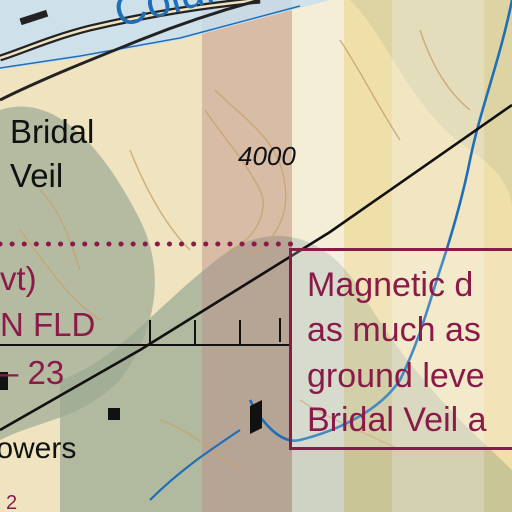 This screenshot has width=512, height=512. What do you see at coordinates (390, 285) in the screenshot?
I see `annotation-line: Magnetic d` at bounding box center [390, 285].